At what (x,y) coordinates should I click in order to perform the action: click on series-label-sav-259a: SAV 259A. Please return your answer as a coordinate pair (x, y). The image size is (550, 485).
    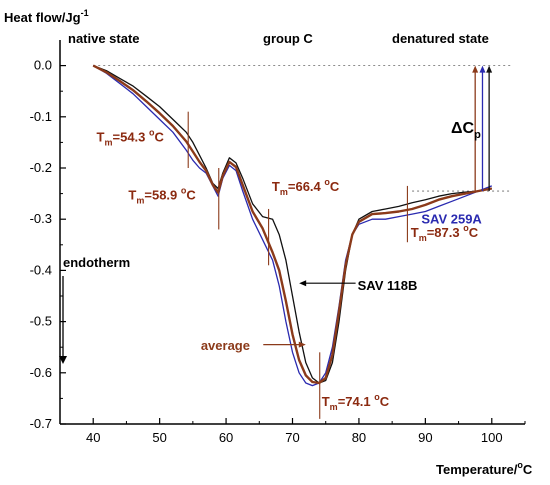
    Looking at the image, I should click on (451, 218).